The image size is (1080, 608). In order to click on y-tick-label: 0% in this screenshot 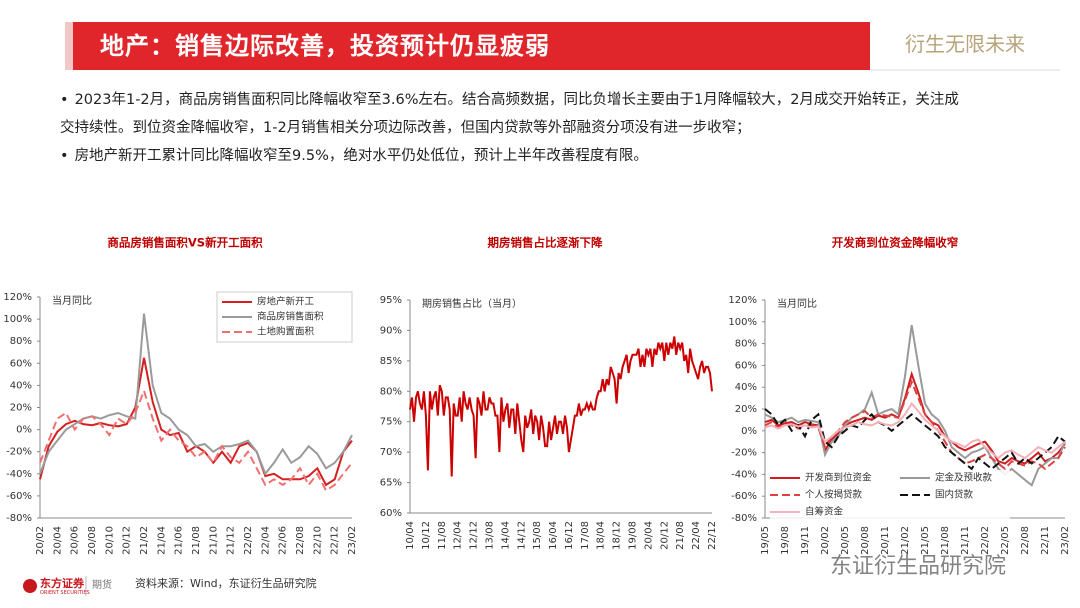, I will do `click(749, 431)`.